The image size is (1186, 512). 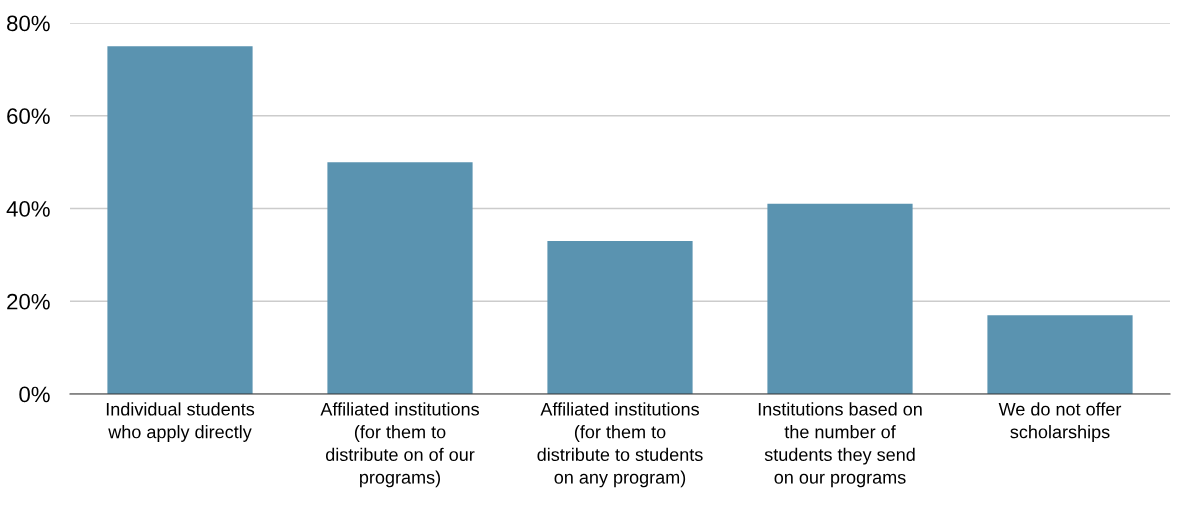 I want to click on y-tick-label: 60%, so click(x=28, y=116).